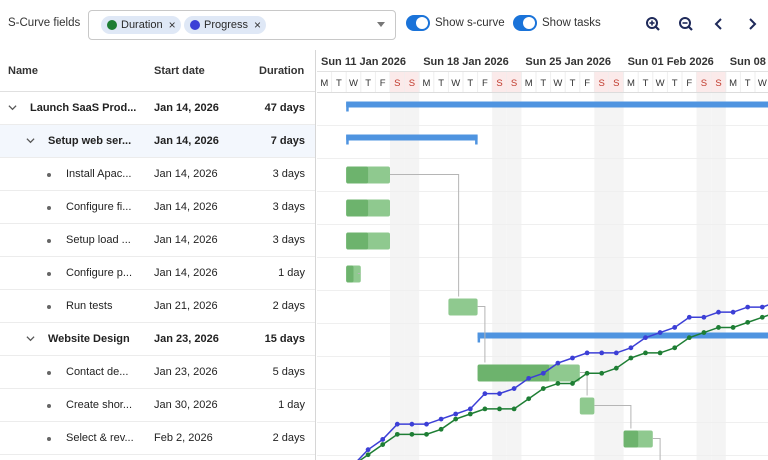  I want to click on task-duration: 5 days, so click(288, 372).